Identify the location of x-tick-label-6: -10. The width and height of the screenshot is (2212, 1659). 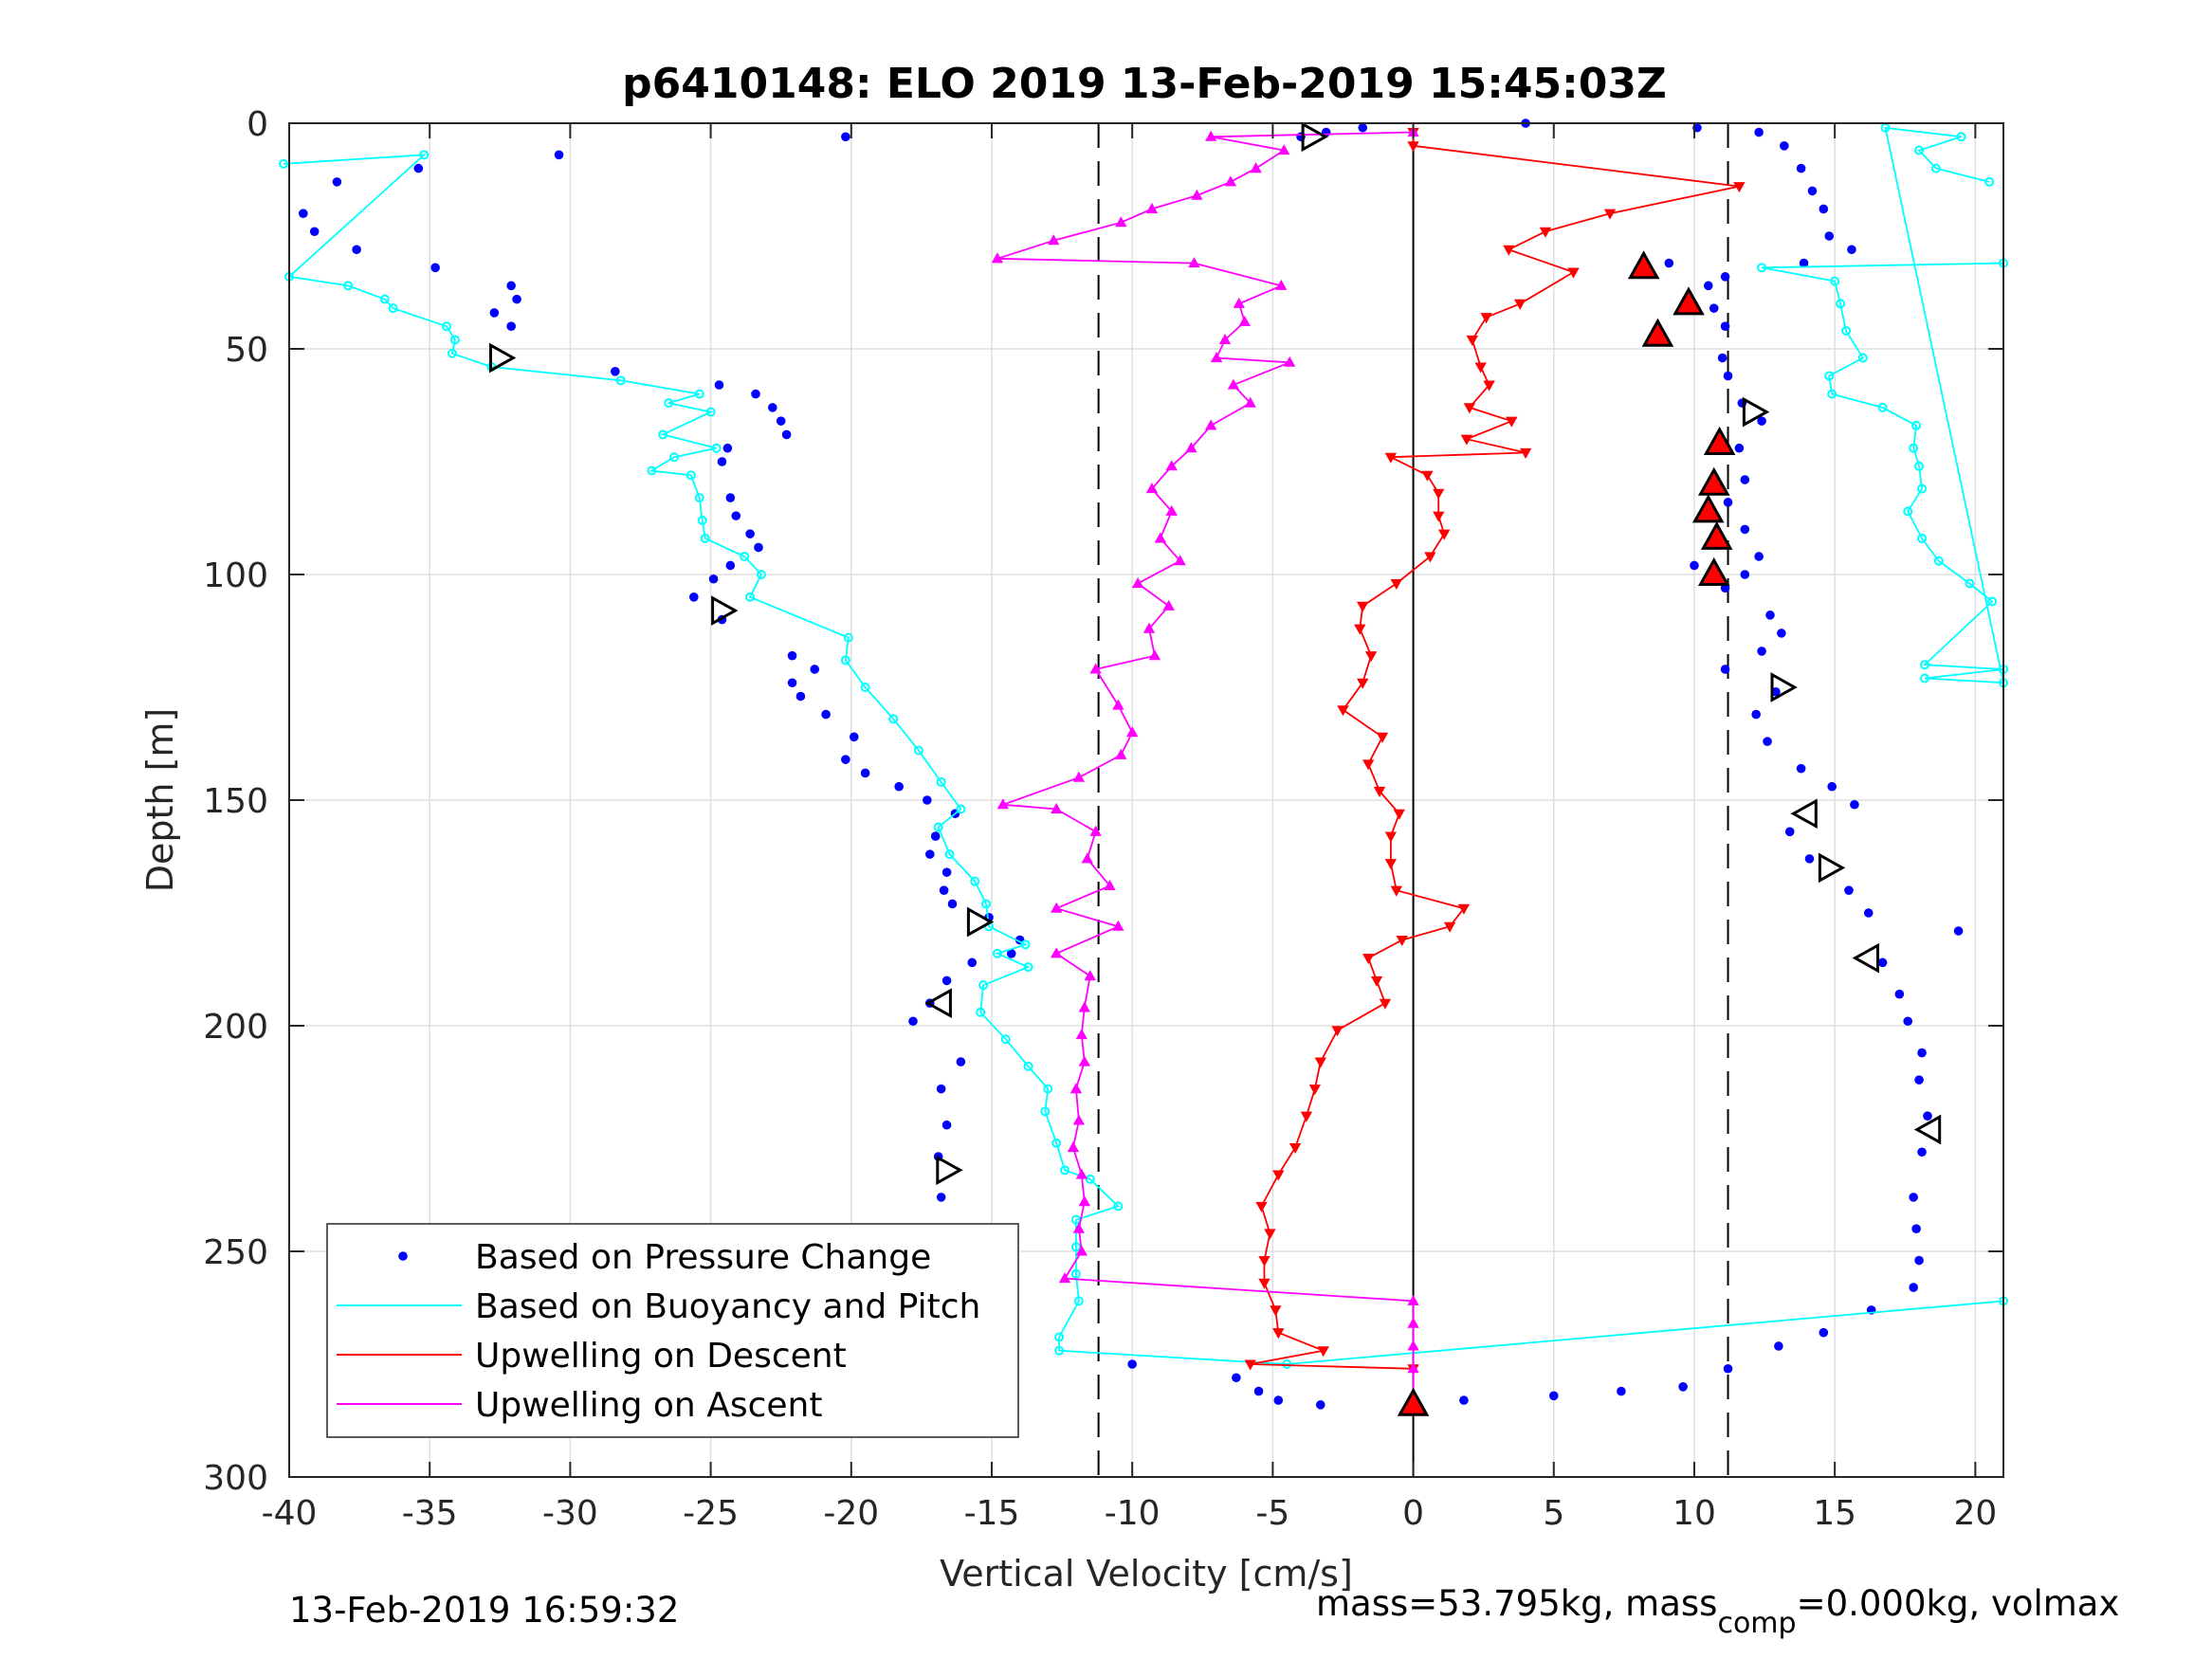
(1133, 1513).